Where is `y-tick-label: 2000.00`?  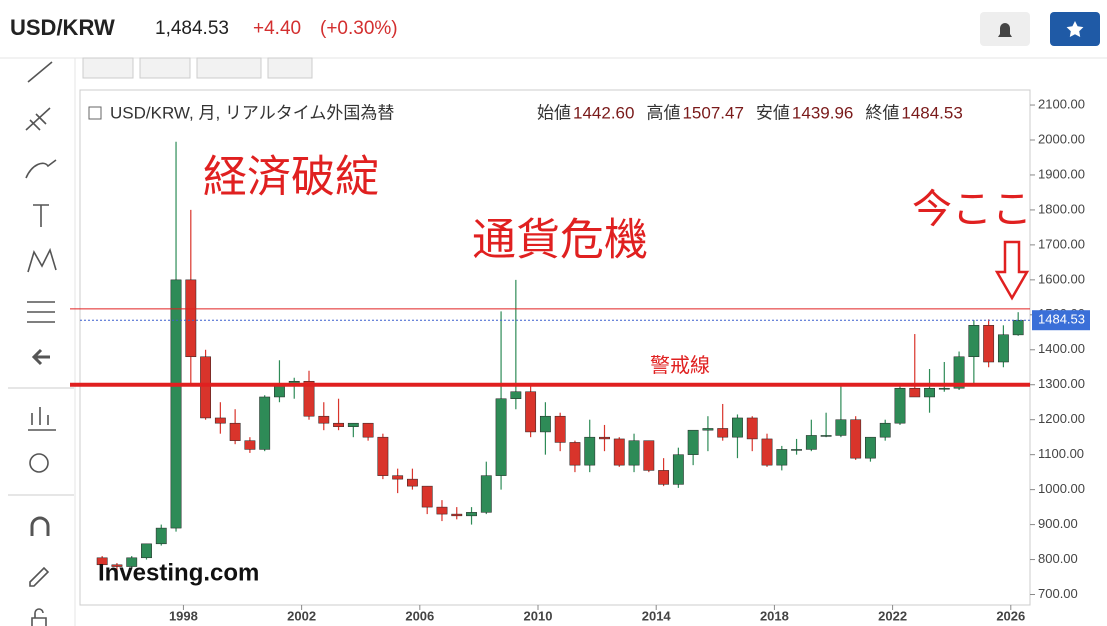
y-tick-label: 2000.00 is located at coordinates (1061, 138).